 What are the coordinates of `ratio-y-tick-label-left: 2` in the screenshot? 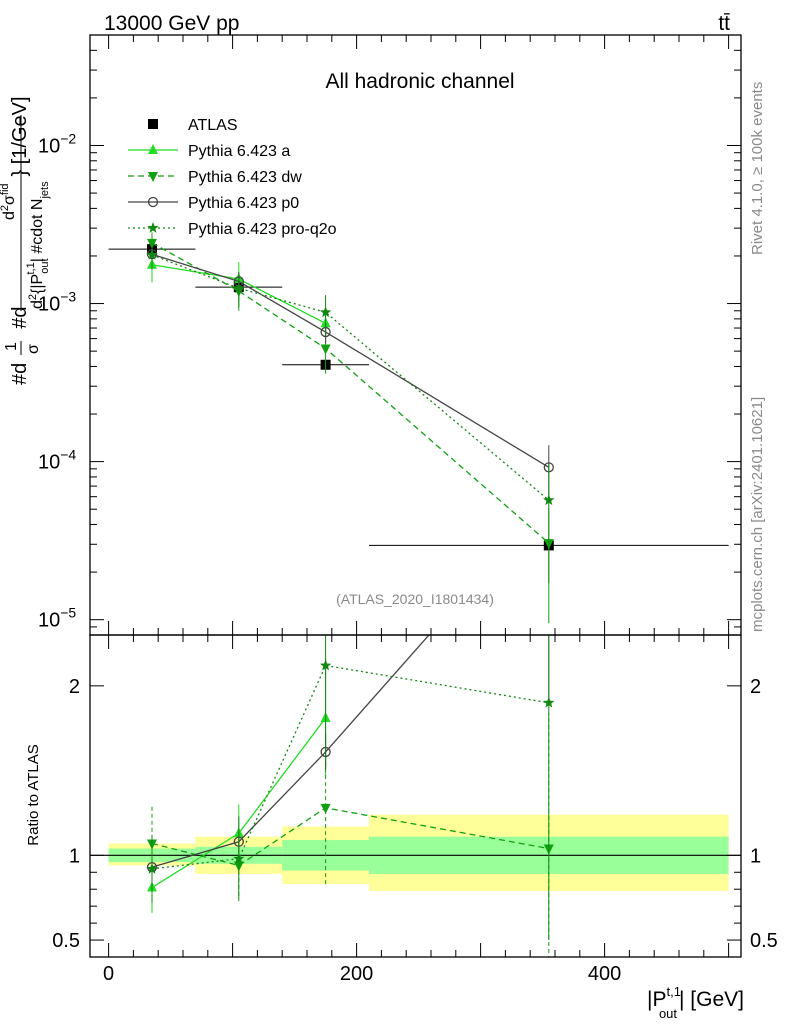 It's located at (74, 687).